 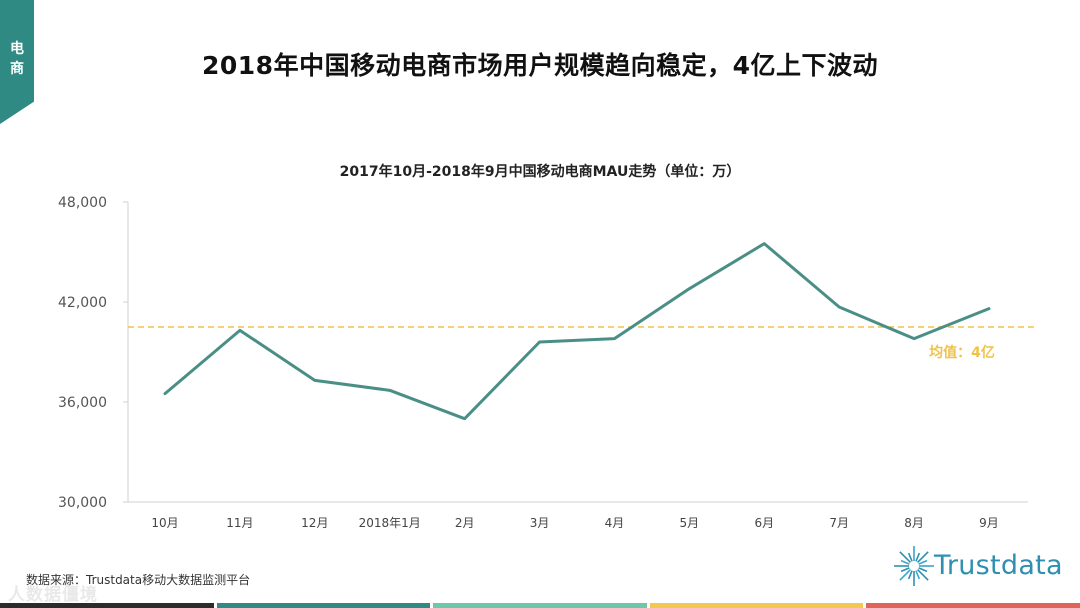 I want to click on average-label: 均值：4亿, so click(x=962, y=352).